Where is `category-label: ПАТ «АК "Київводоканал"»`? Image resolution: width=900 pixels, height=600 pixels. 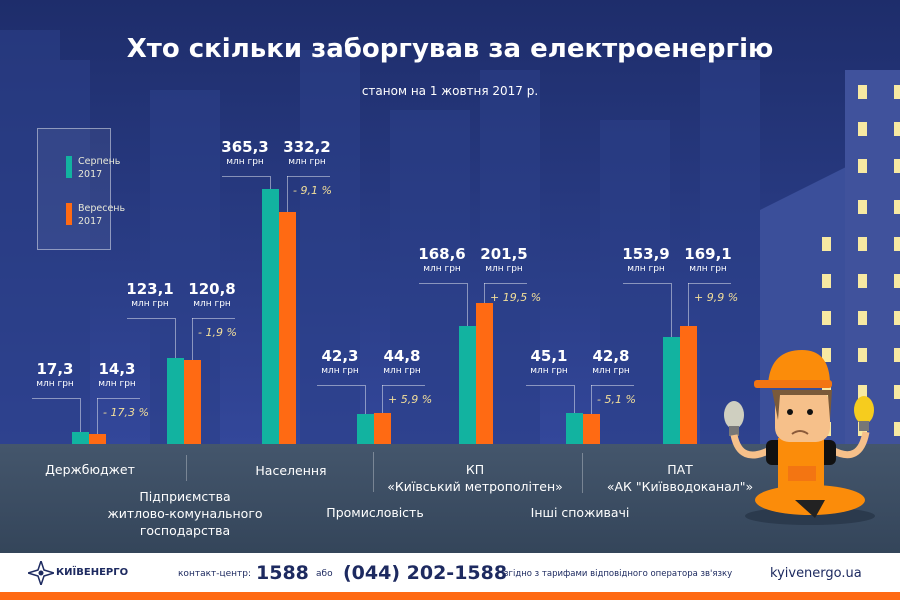
category-label: ПАТ «АК "Київводоканал"» is located at coordinates (680, 478).